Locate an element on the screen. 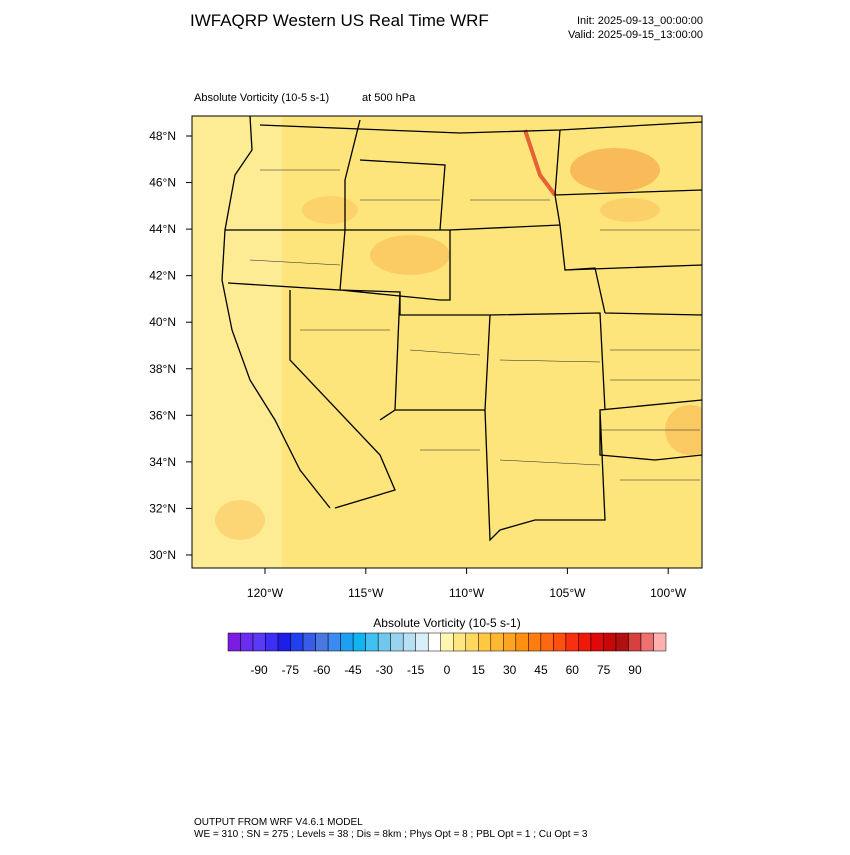  init-time: Init: 2025-09-13_00:00:00 is located at coordinates (640, 21).